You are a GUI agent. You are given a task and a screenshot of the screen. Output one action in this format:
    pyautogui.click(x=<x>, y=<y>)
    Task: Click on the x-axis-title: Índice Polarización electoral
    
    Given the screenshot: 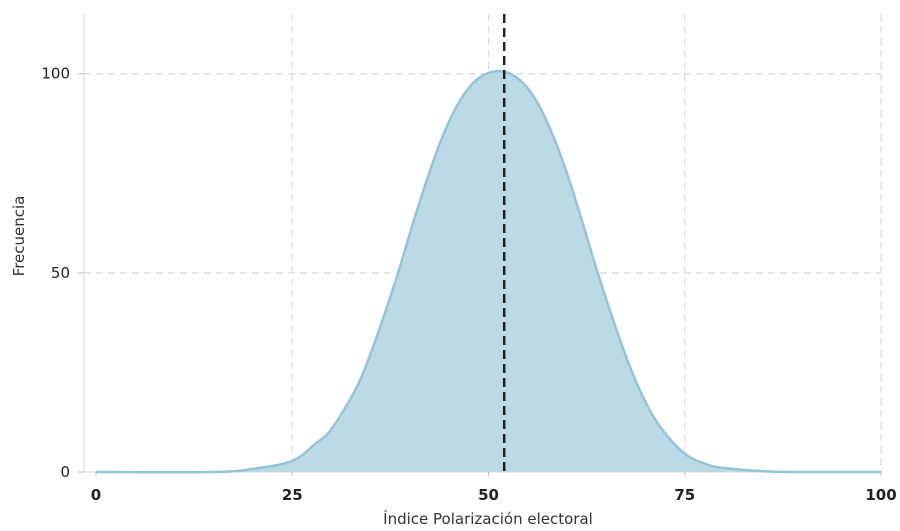 What is the action you would take?
    pyautogui.click(x=488, y=518)
    